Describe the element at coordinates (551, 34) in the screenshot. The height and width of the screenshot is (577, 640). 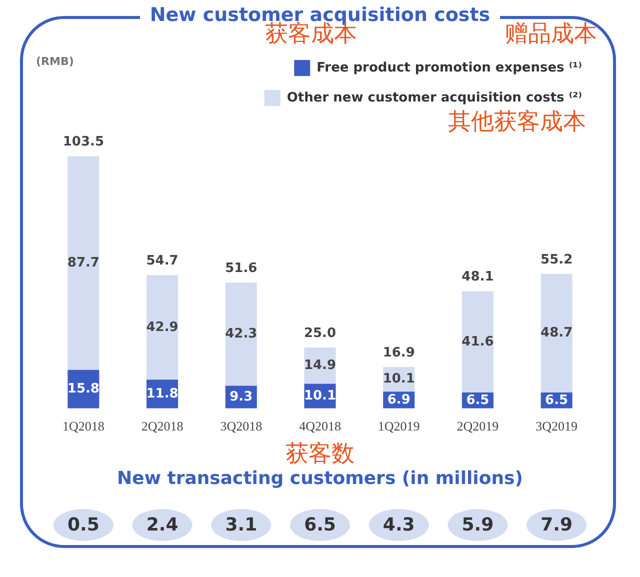
I see `text: 赠品成本` at that location.